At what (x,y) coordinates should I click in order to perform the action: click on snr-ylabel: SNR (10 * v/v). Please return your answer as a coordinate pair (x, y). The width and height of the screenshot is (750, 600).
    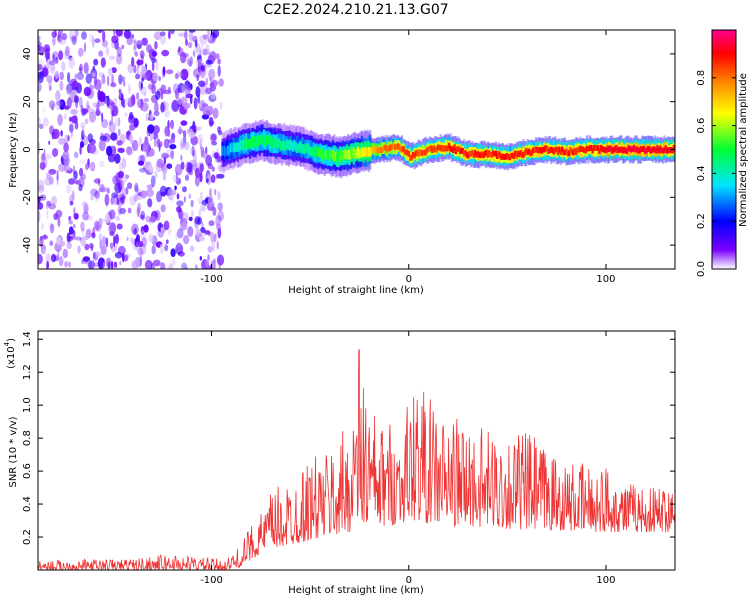
    Looking at the image, I should click on (13, 451).